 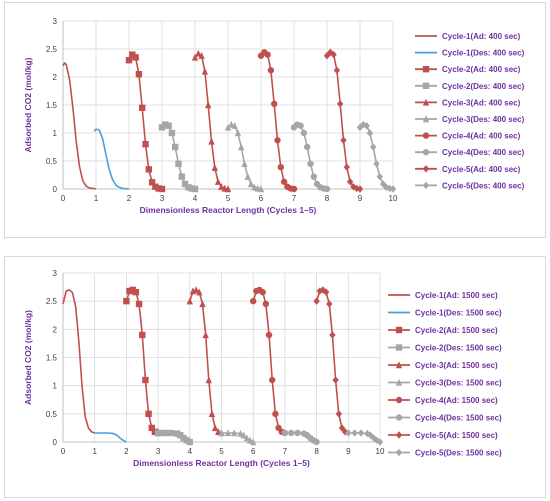 What do you see at coordinates (456, 365) in the screenshot?
I see `legend-label: Cycle-3(Ad: 1500 sec)` at bounding box center [456, 365].